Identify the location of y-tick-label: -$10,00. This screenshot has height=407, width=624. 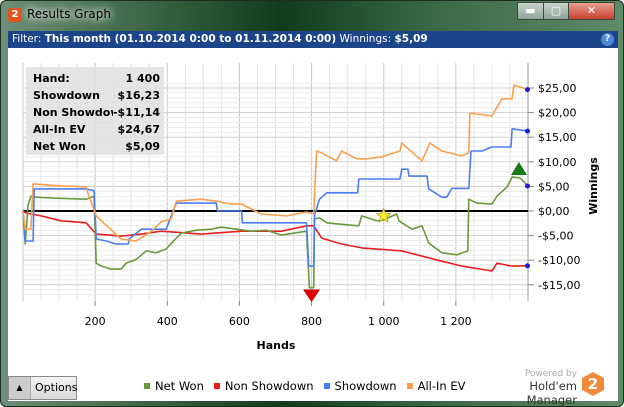
(559, 260).